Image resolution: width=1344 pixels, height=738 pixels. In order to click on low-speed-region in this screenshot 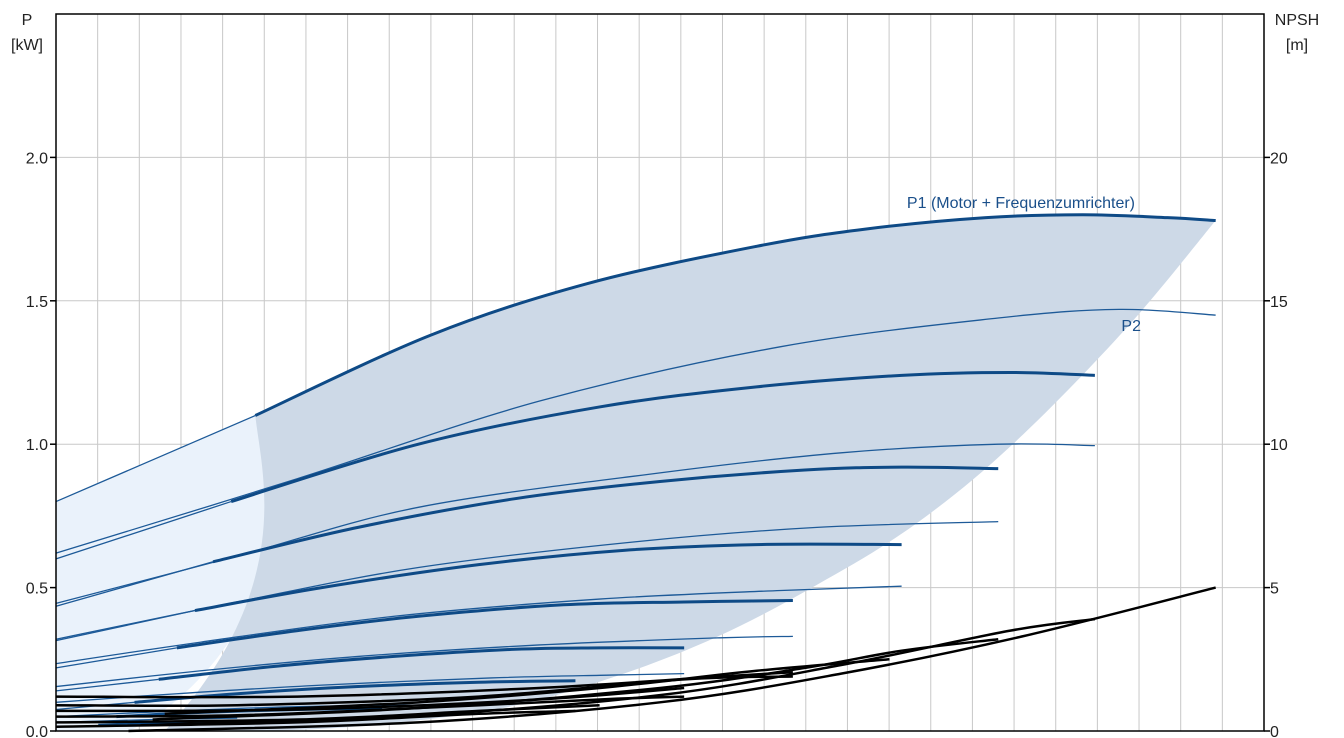, I will do `click(167, 573)`.